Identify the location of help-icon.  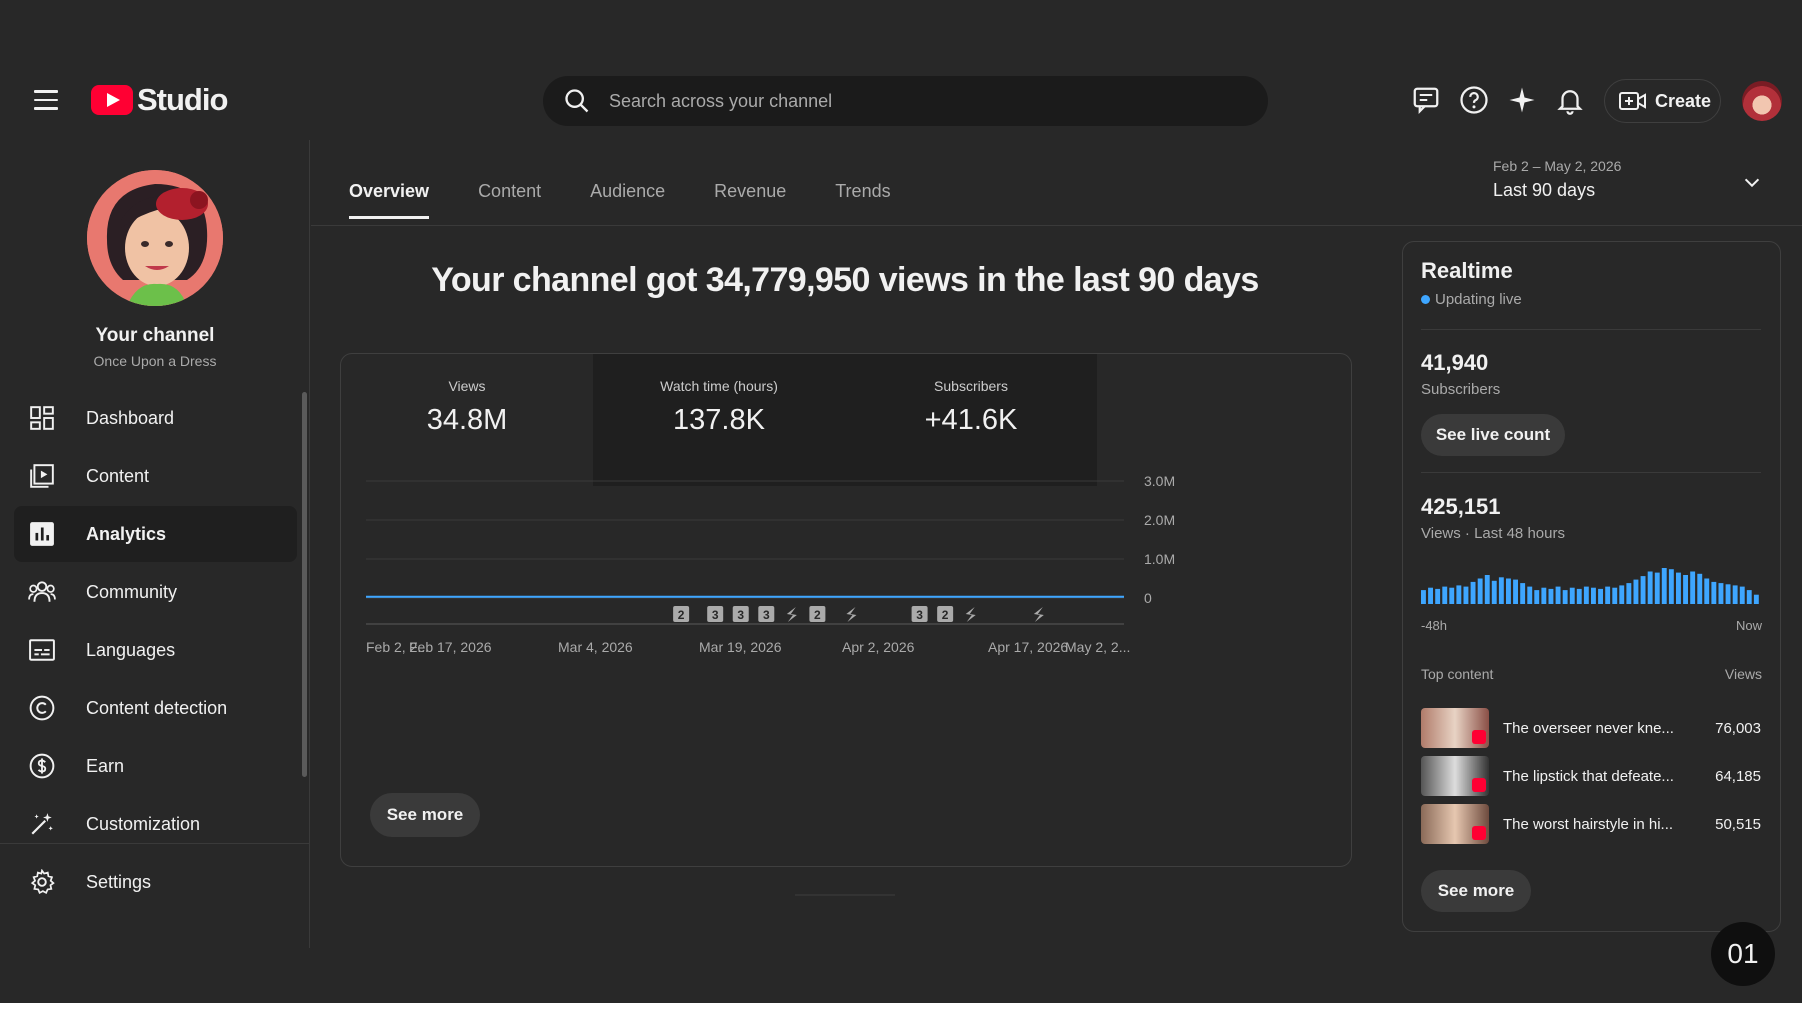
(1474, 100).